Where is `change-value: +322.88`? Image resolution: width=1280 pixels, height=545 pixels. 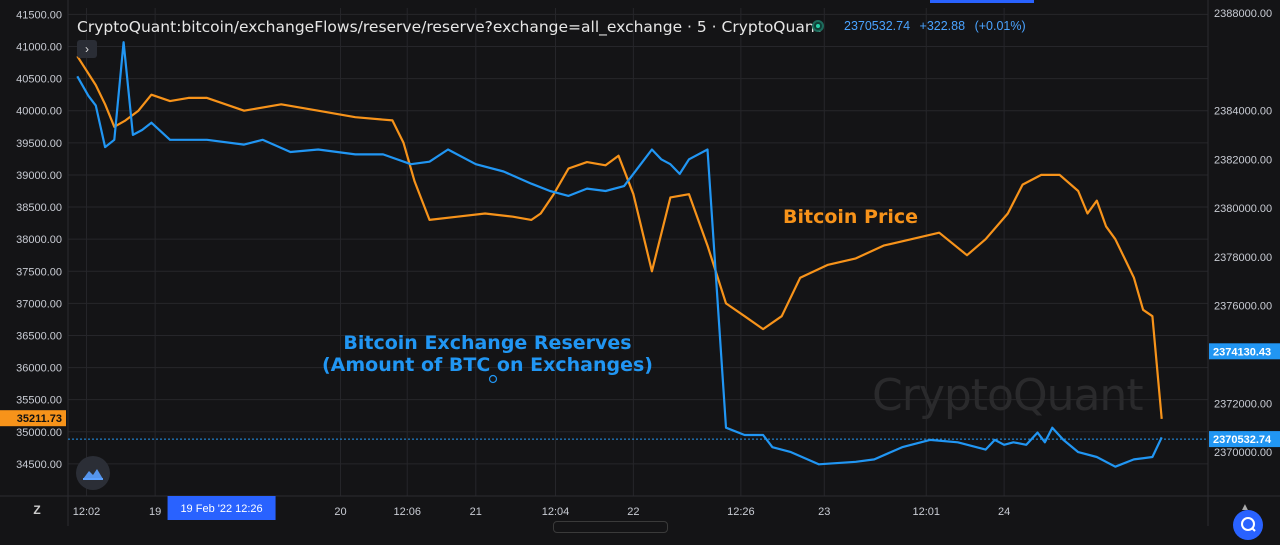 change-value: +322.88 is located at coordinates (942, 26).